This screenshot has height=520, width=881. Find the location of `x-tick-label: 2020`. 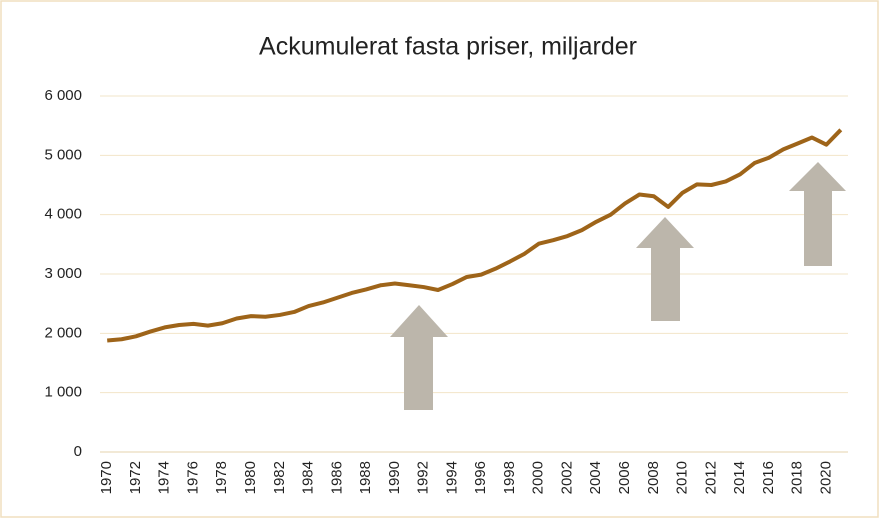

x-tick-label: 2020 is located at coordinates (825, 477).